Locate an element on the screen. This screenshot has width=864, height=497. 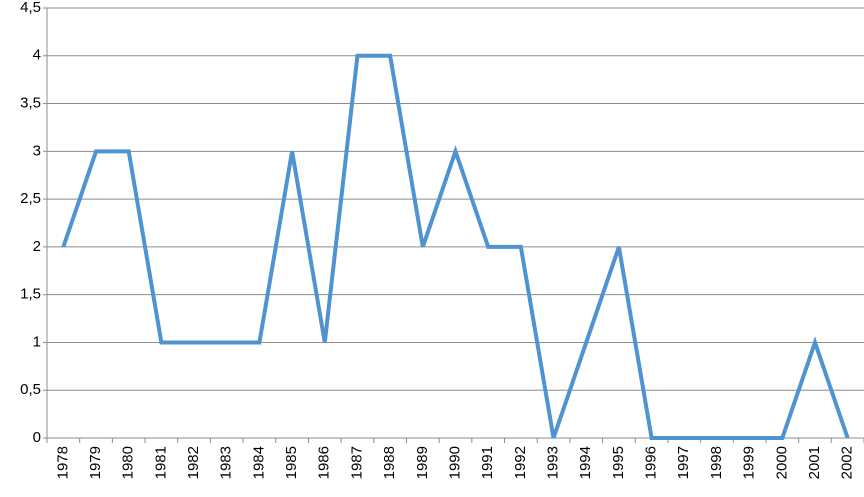
x-tick-label: 1982 is located at coordinates (193, 462).